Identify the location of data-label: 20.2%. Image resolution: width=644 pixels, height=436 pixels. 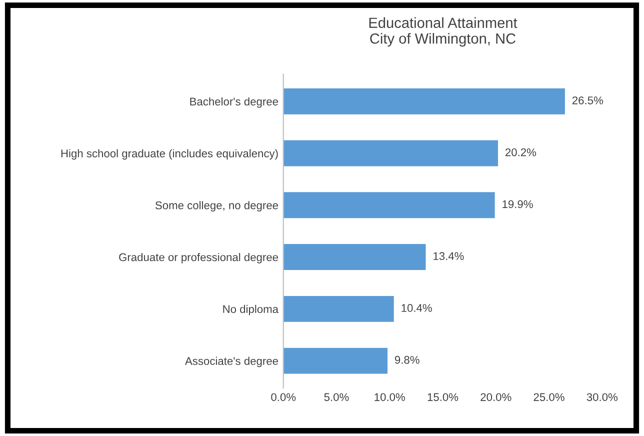
(521, 152).